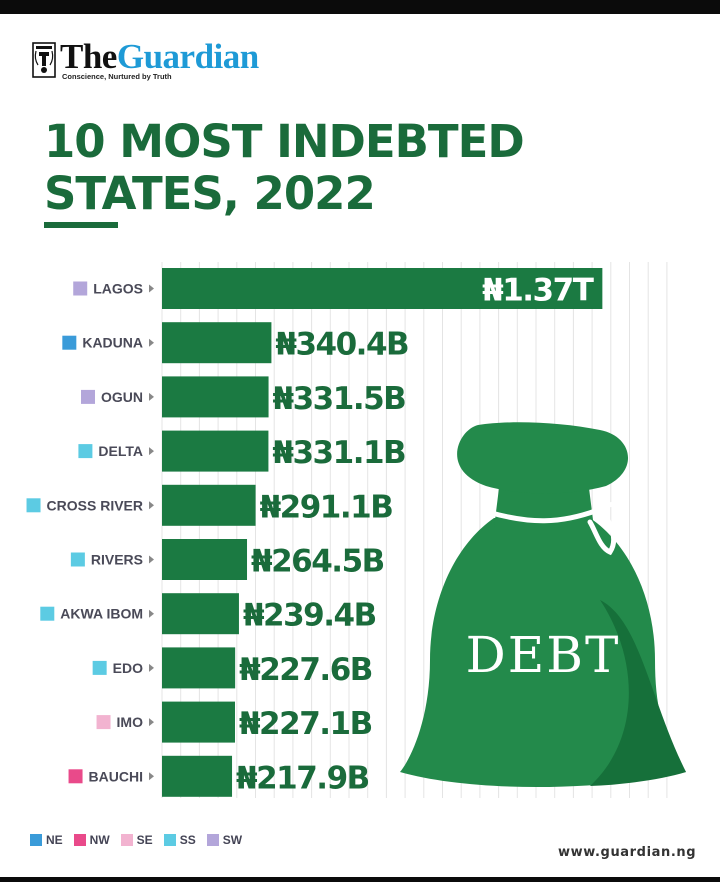  I want to click on chart-title-line2: STATES, 2022, so click(210, 193).